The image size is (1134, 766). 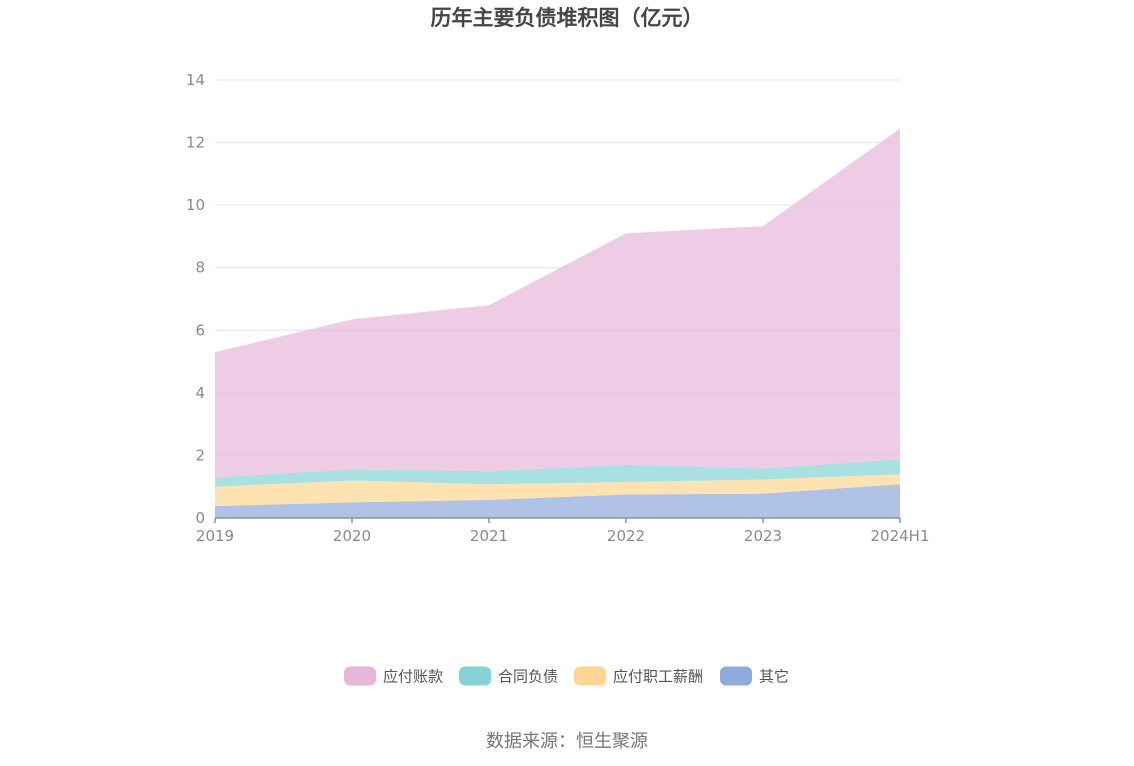 What do you see at coordinates (352, 536) in the screenshot?
I see `x-tick-label: 2020` at bounding box center [352, 536].